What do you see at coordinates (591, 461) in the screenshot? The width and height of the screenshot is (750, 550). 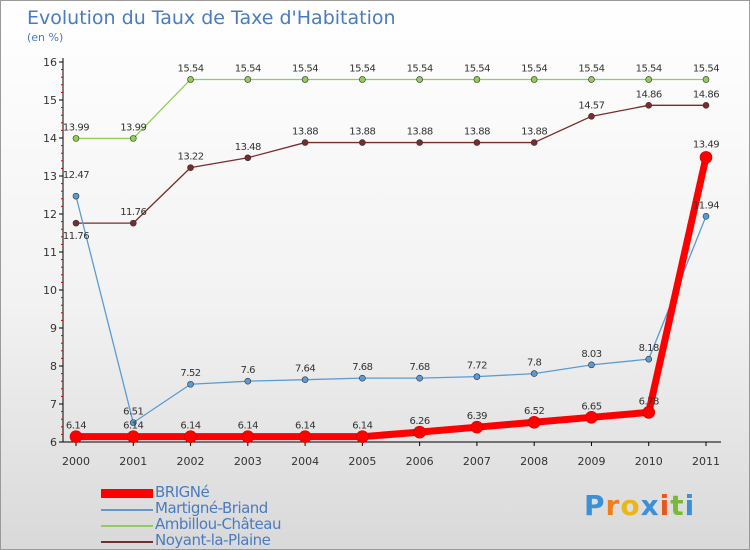 I see `x-tick-label: 2009` at bounding box center [591, 461].